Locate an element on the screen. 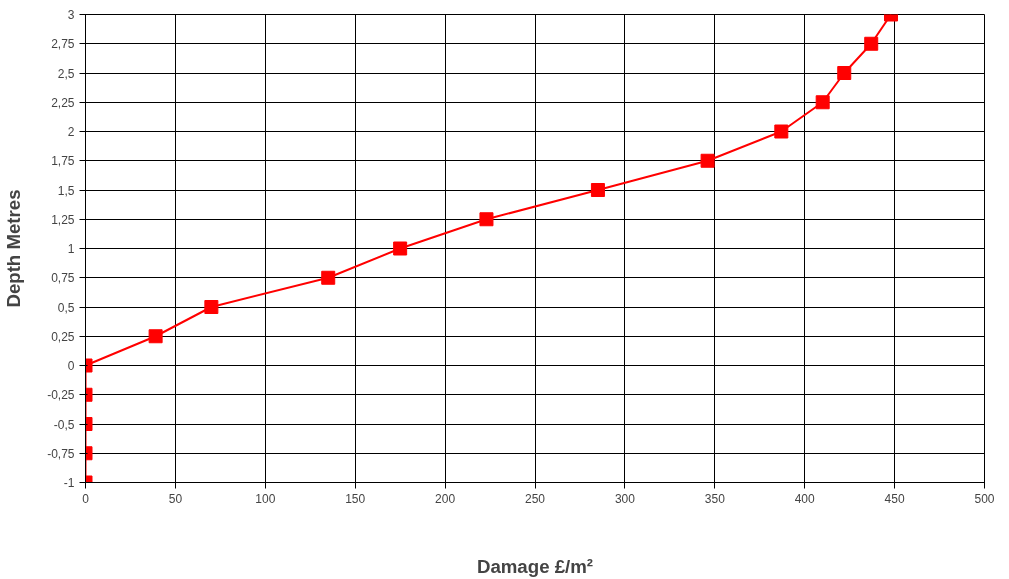 The image size is (1009, 579). y-tick-label: 1 is located at coordinates (71, 249).